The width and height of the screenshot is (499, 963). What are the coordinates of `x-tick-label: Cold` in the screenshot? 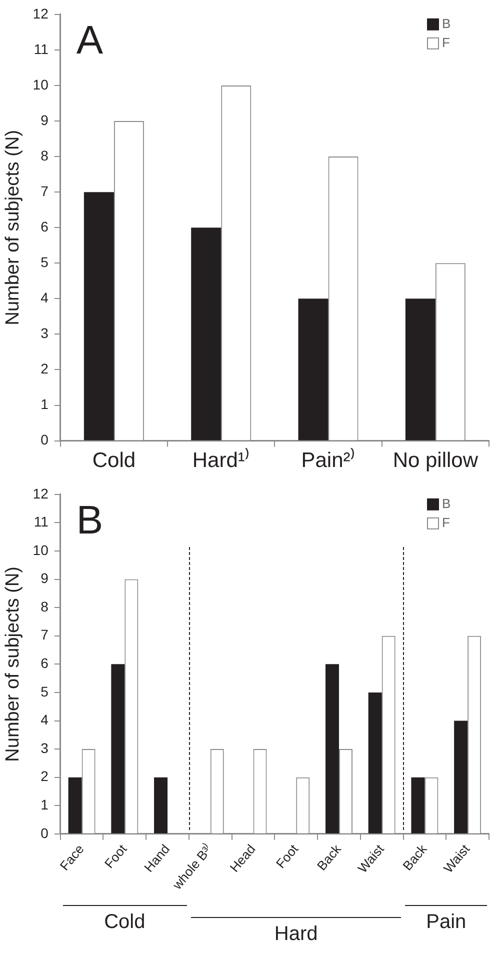 It's located at (114, 460).